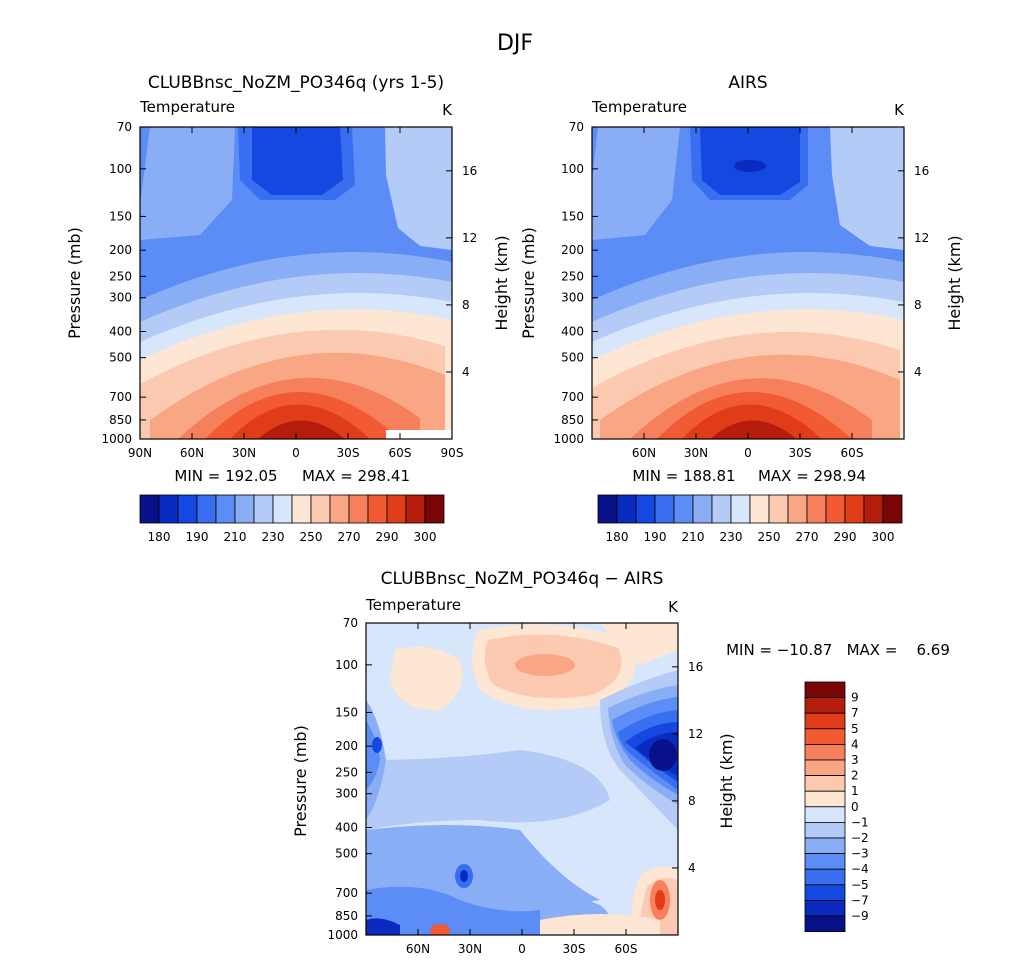  What do you see at coordinates (124, 127) in the screenshot?
I see `pressure-tick-label: 70` at bounding box center [124, 127].